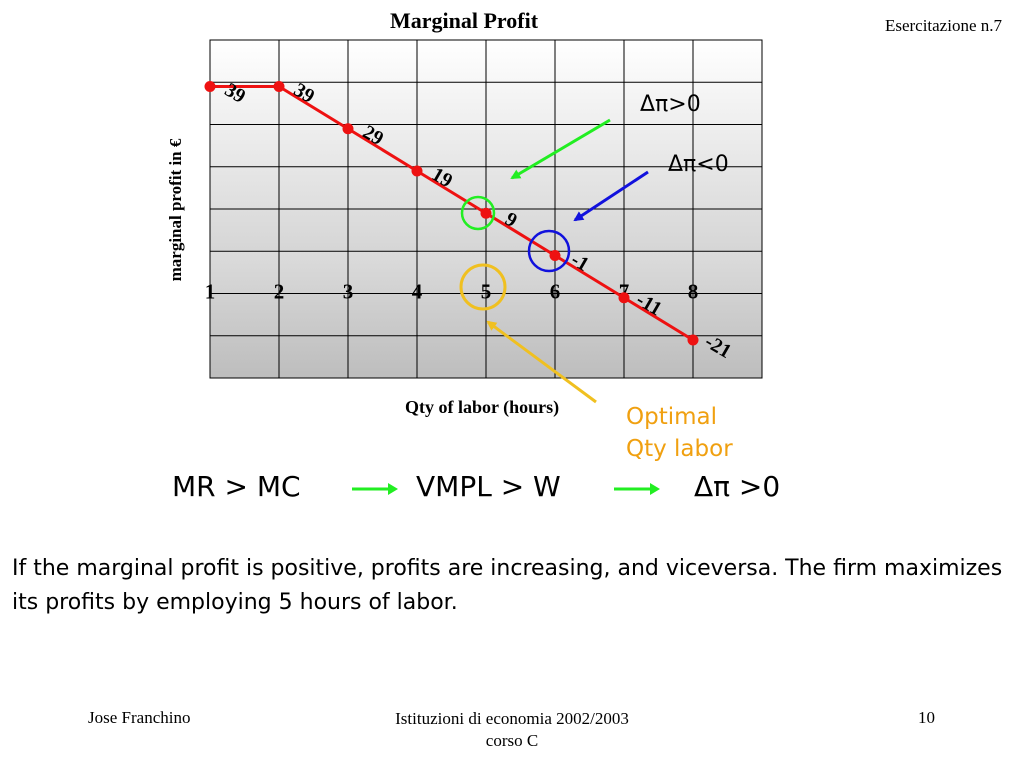  Describe the element at coordinates (672, 417) in the screenshot. I see `optimal-line1: Optimal` at that location.